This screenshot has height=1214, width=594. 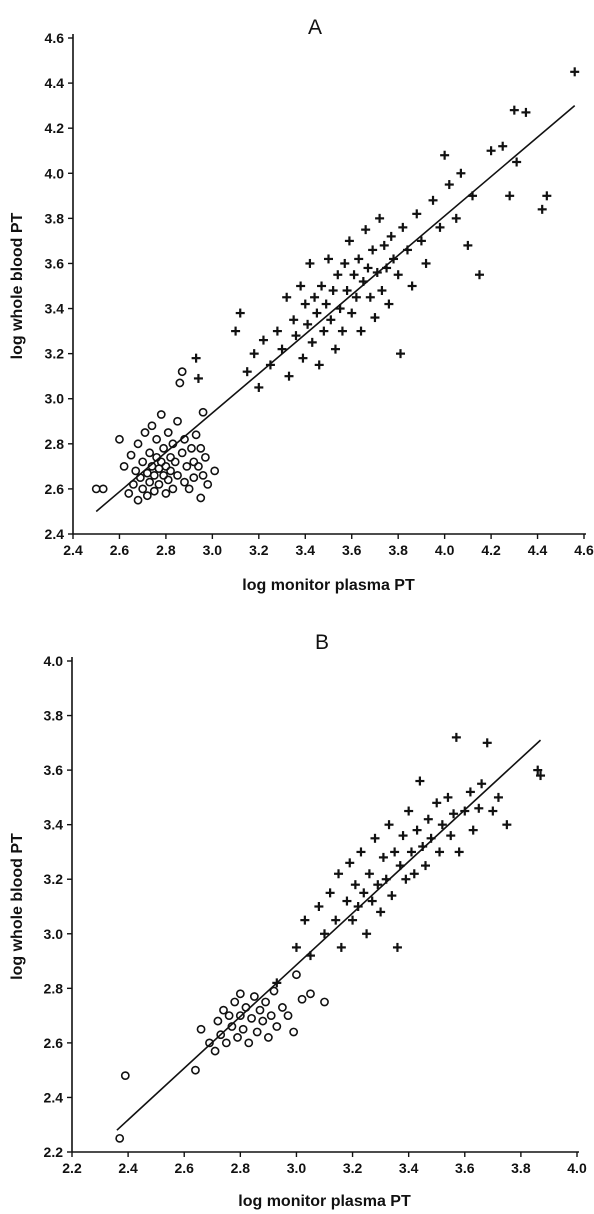 I want to click on chart-1-y-tick-label: 3.6, so click(x=54, y=770).